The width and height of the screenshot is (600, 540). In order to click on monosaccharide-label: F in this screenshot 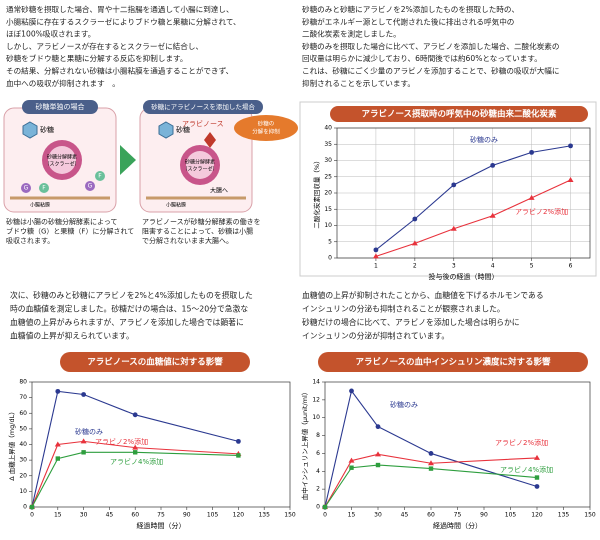, I will do `click(100, 176)`.